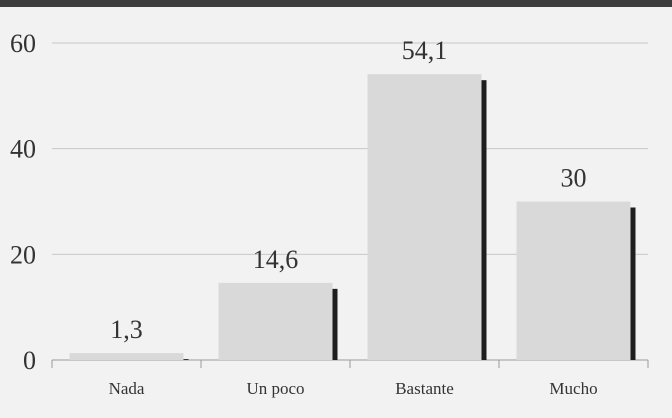  I want to click on data-label: 54,1, so click(425, 50).